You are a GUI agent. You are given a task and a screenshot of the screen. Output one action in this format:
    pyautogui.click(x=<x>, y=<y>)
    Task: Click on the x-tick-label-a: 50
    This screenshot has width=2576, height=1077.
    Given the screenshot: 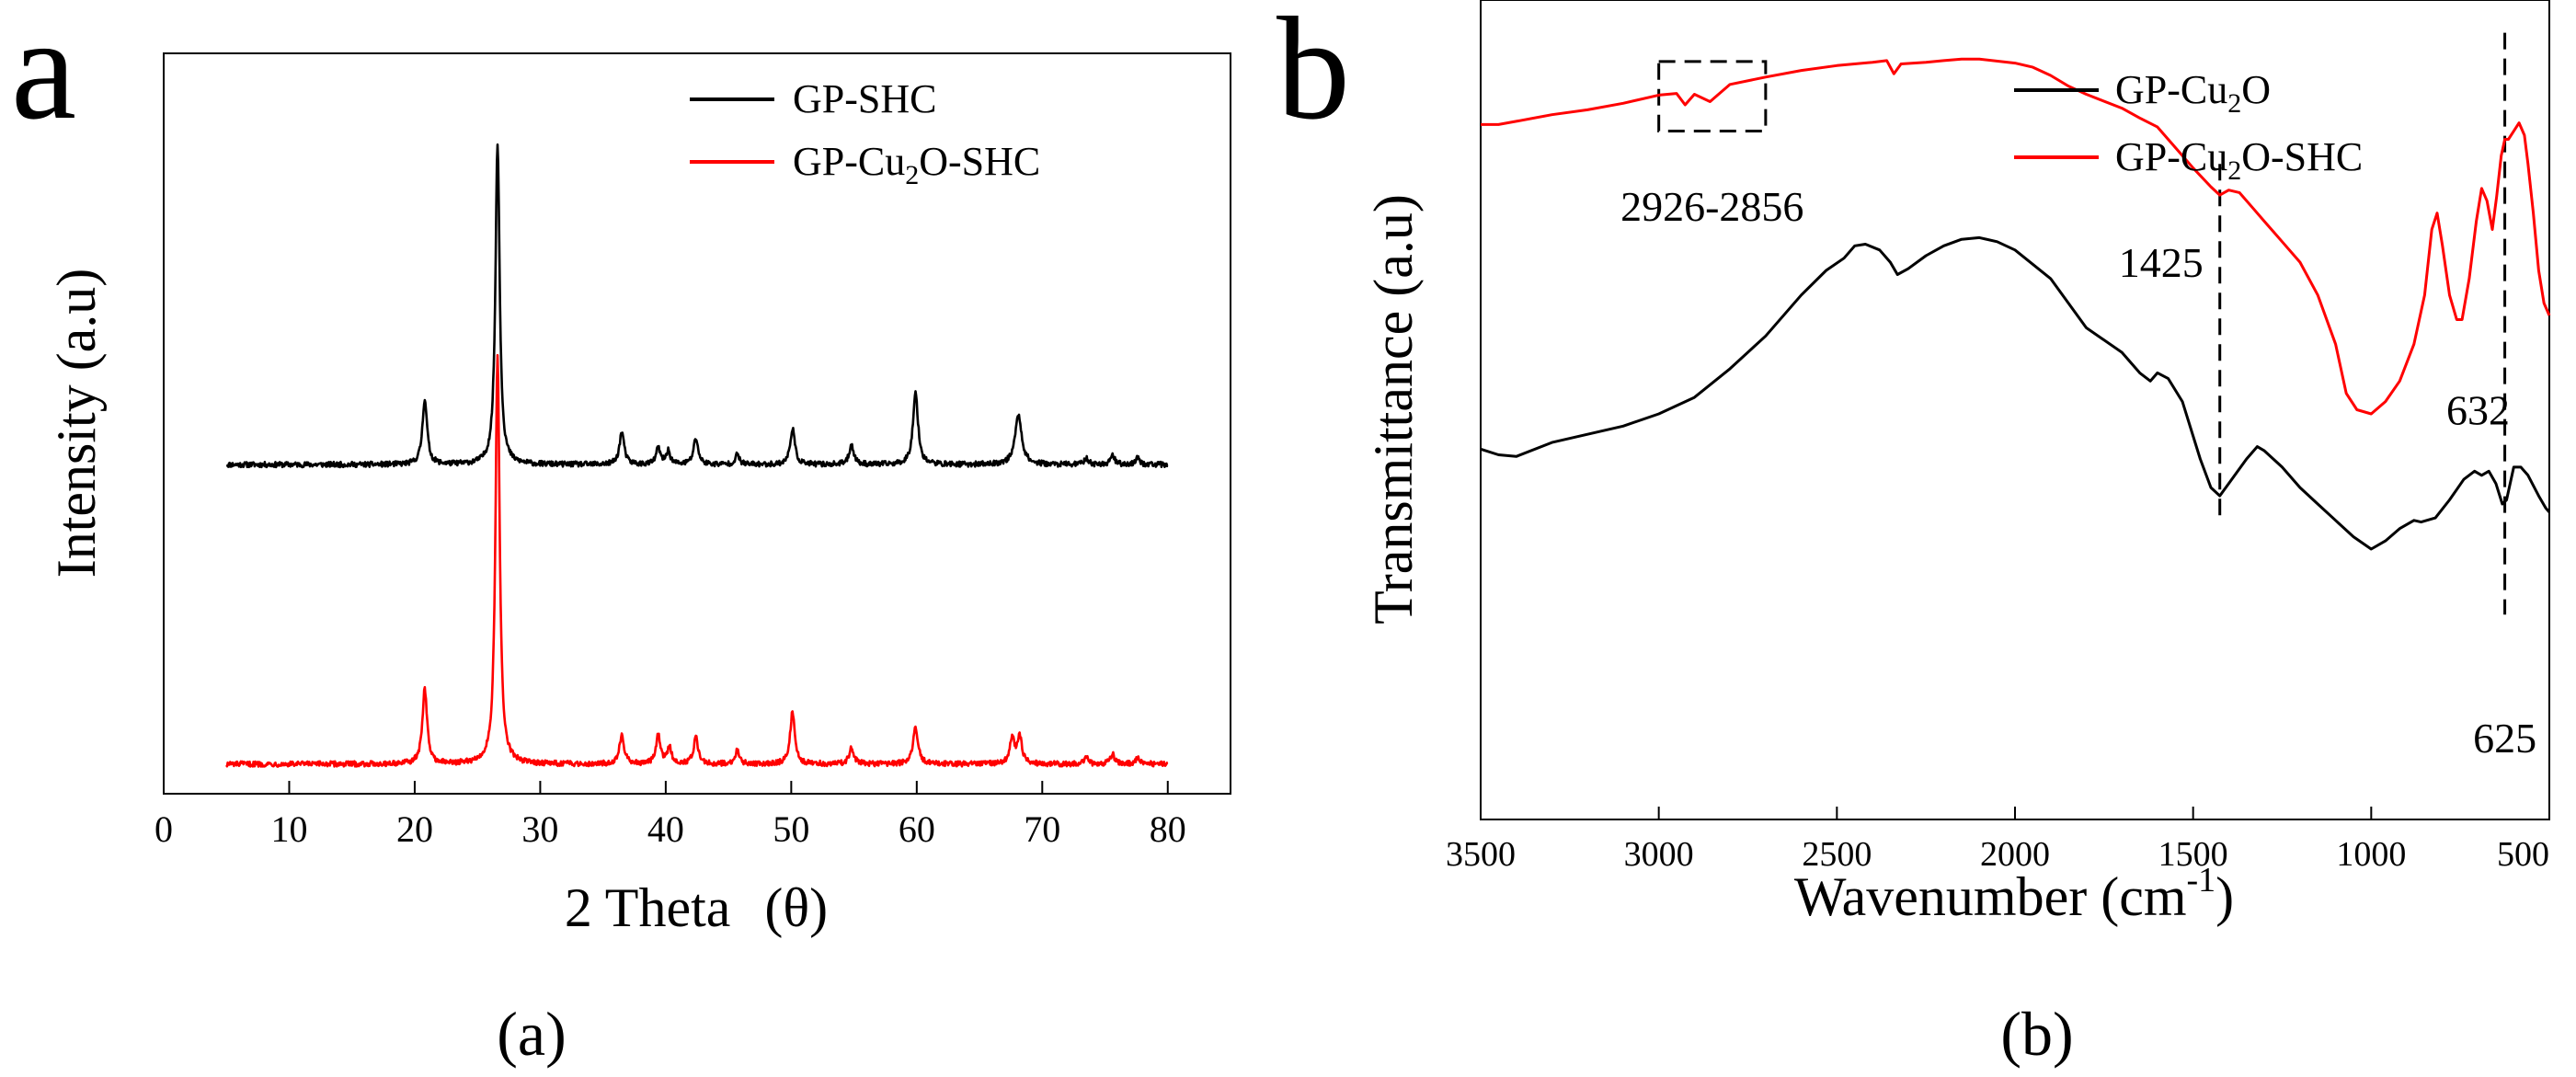 What is the action you would take?
    pyautogui.click(x=791, y=829)
    